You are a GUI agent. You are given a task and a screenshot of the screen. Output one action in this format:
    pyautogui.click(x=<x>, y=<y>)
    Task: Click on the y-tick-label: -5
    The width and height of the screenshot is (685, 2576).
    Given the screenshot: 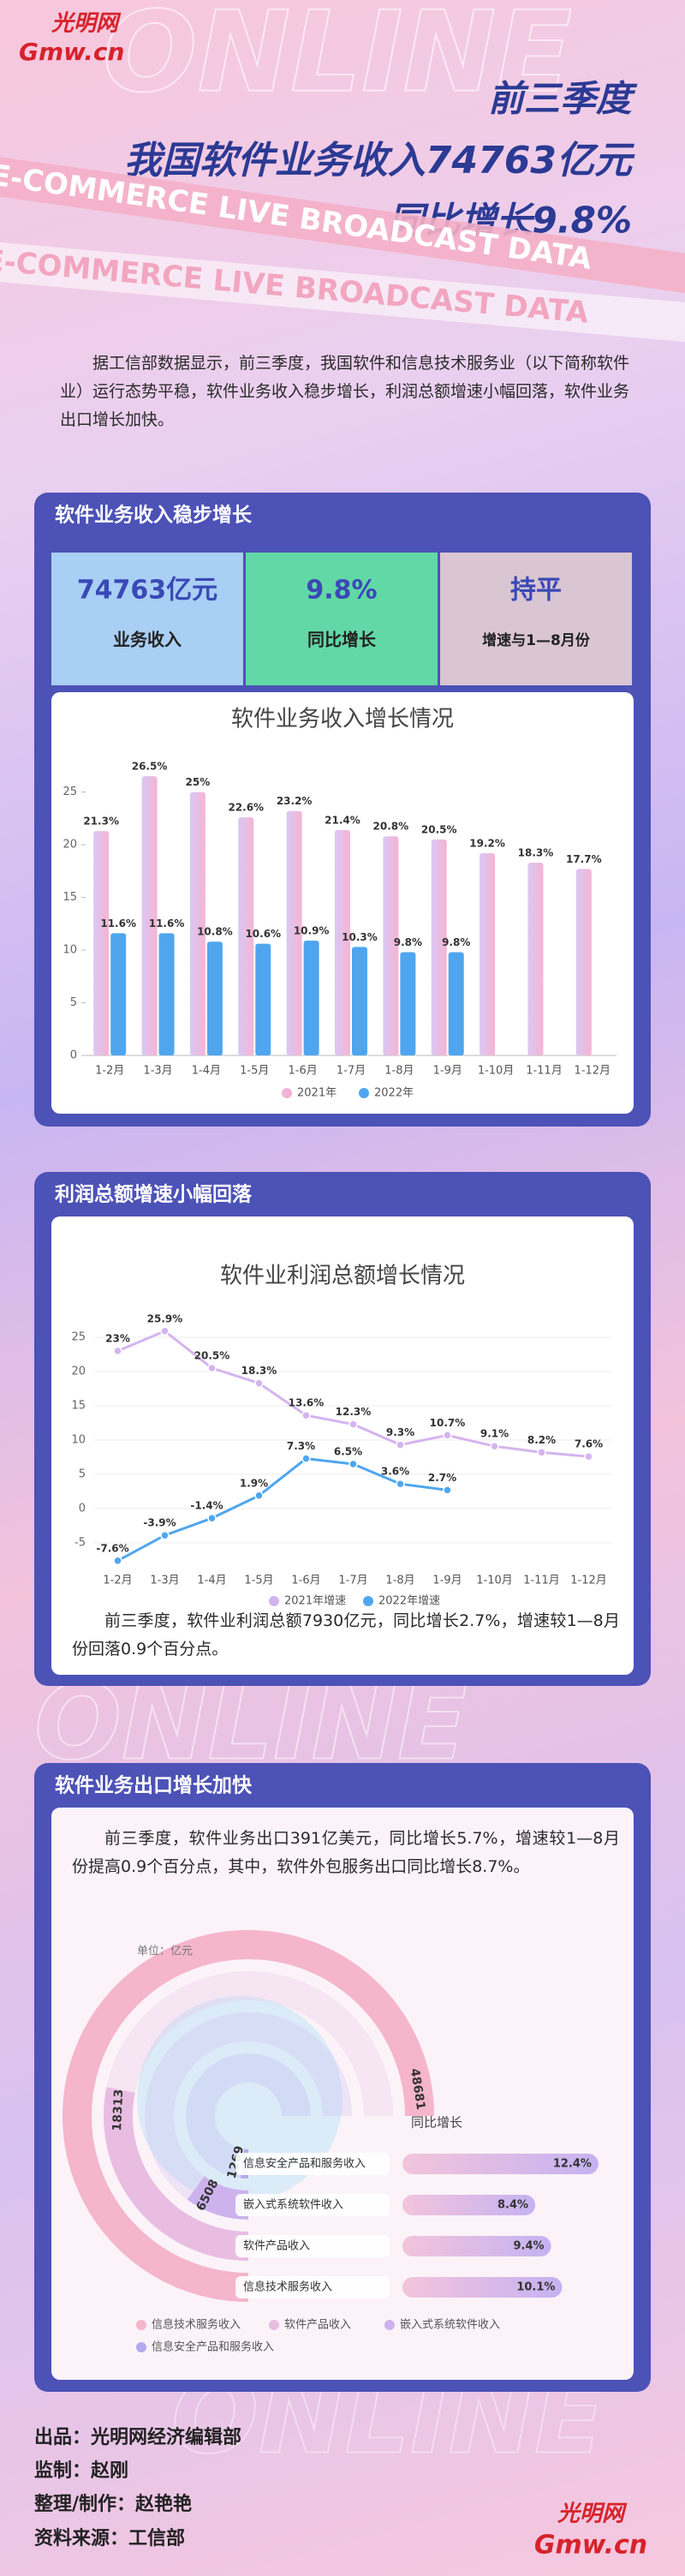 What is the action you would take?
    pyautogui.click(x=80, y=1544)
    